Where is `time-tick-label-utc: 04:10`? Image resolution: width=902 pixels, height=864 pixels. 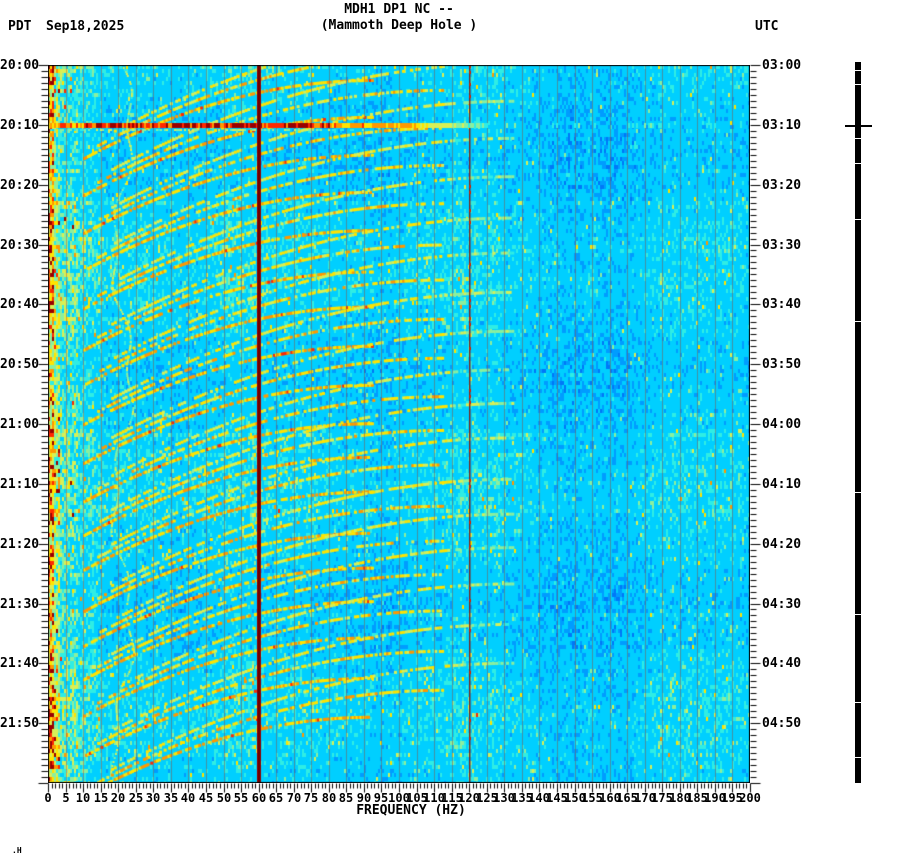
time-tick-label-utc: 04:10 is located at coordinates (782, 484).